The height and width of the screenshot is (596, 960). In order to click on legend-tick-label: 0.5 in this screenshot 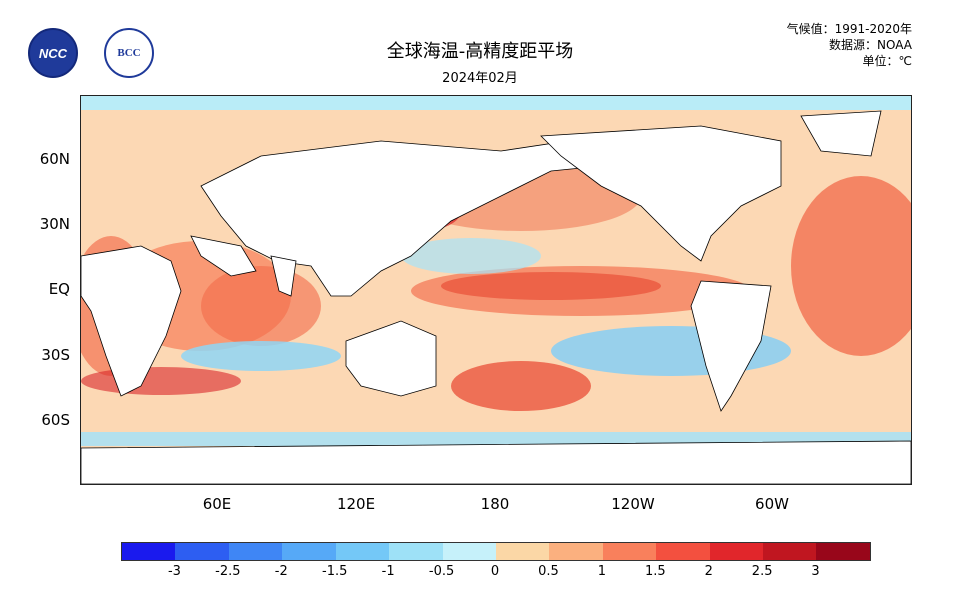, I will do `click(548, 571)`.